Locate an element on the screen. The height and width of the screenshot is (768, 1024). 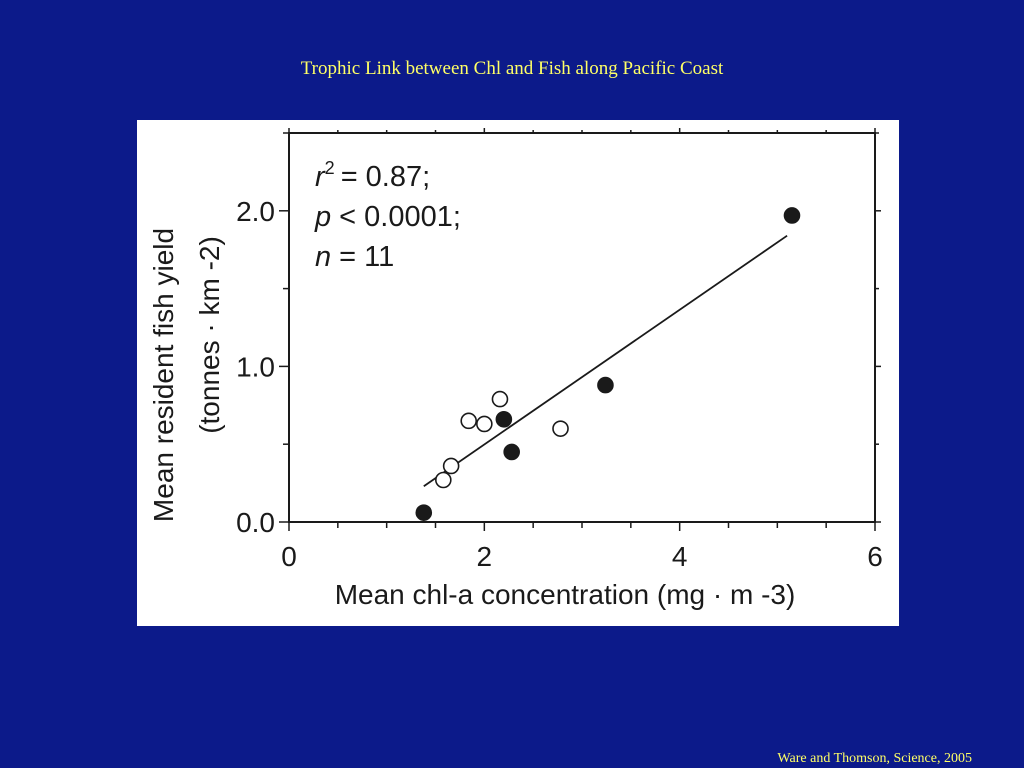
x-axis-label: Mean chl-a concentration (mg · m -3) is located at coordinates (565, 594).